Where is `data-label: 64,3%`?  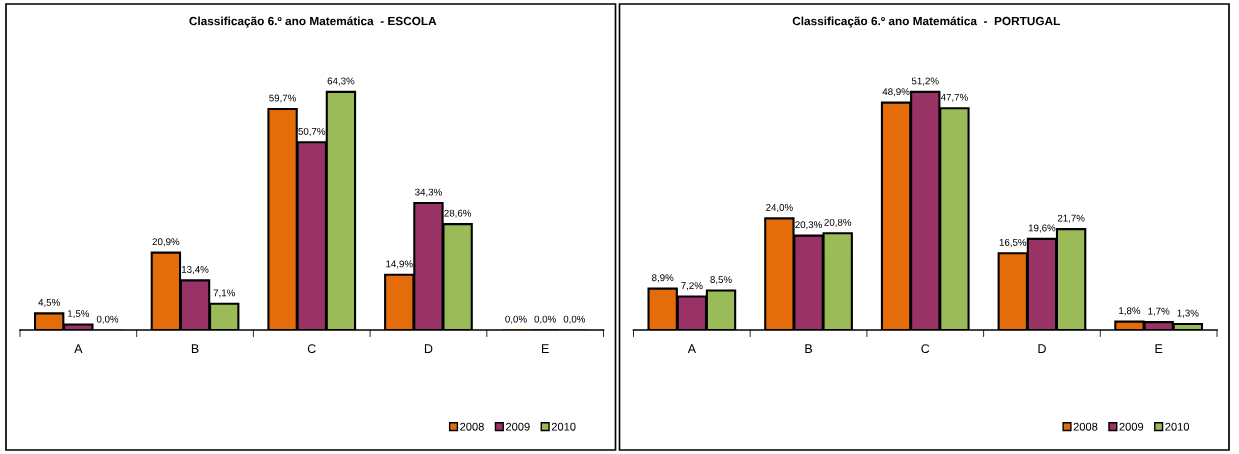 data-label: 64,3% is located at coordinates (341, 81).